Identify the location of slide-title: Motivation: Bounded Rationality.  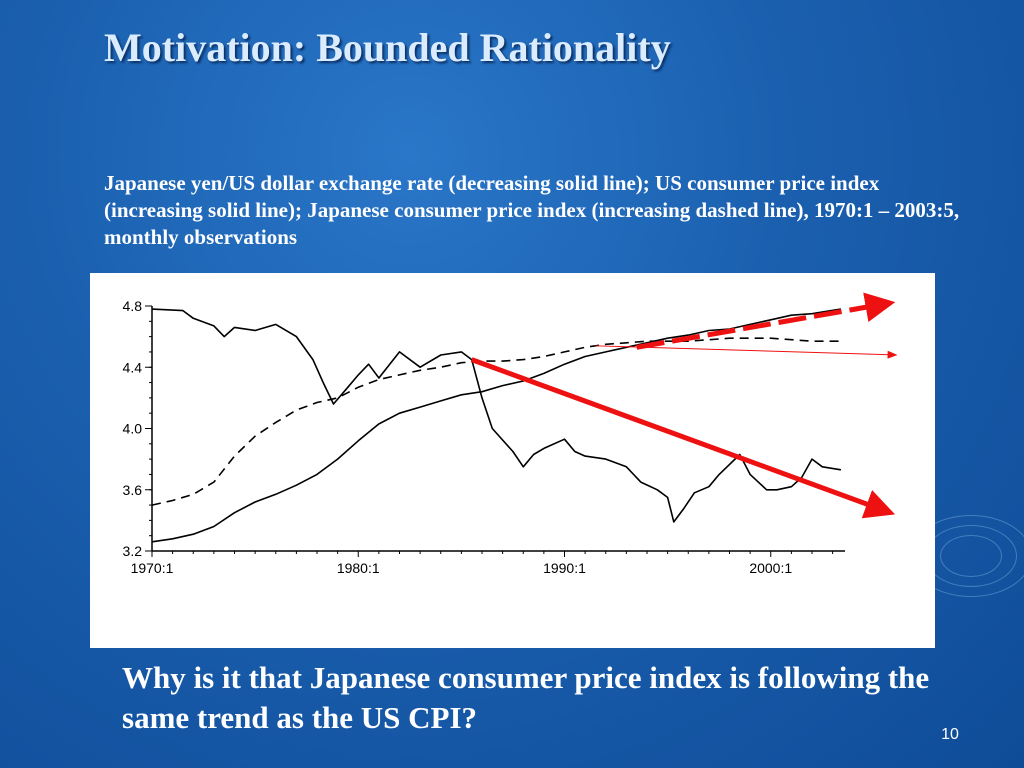
(387, 47).